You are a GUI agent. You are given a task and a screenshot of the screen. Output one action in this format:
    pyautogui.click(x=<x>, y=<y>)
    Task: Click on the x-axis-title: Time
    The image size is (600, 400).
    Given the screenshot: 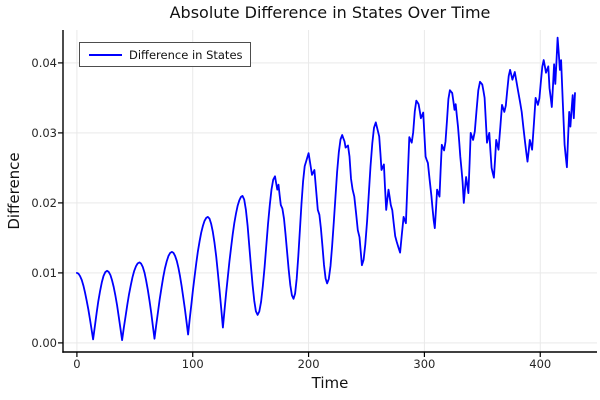 What is the action you would take?
    pyautogui.click(x=330, y=383)
    